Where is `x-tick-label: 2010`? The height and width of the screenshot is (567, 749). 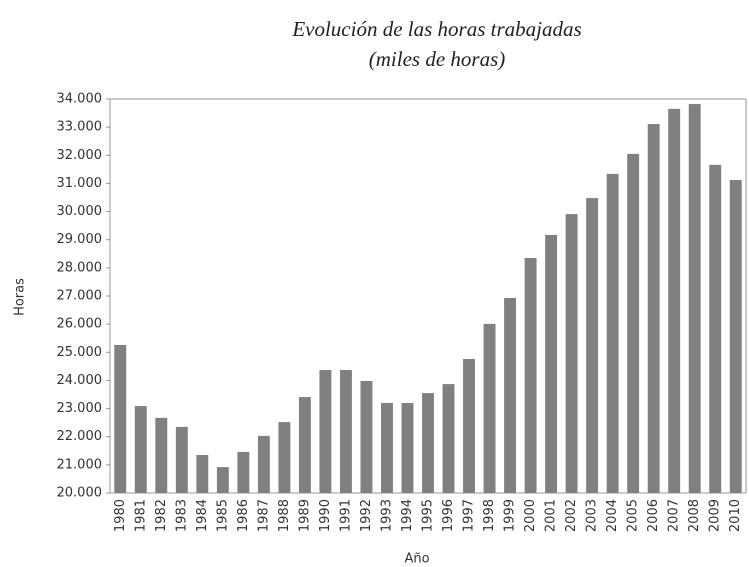
x-tick-label: 2010 is located at coordinates (735, 515).